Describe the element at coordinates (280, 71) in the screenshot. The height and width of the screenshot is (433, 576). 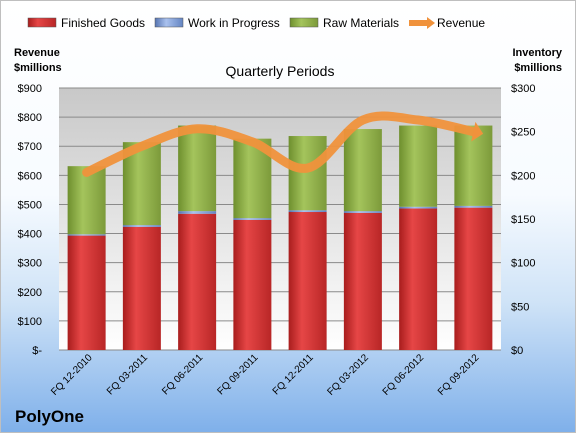
I see `chart-title: Quarterly Periods` at that location.